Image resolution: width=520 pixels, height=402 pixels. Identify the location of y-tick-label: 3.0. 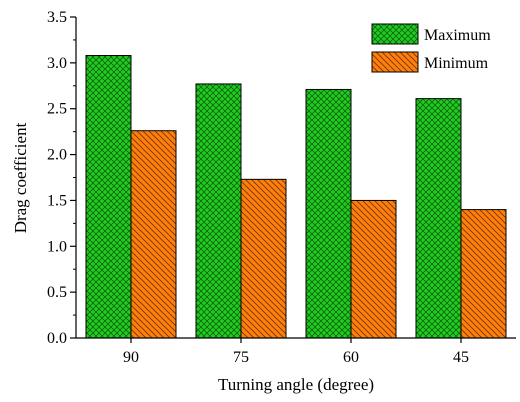
(57, 63).